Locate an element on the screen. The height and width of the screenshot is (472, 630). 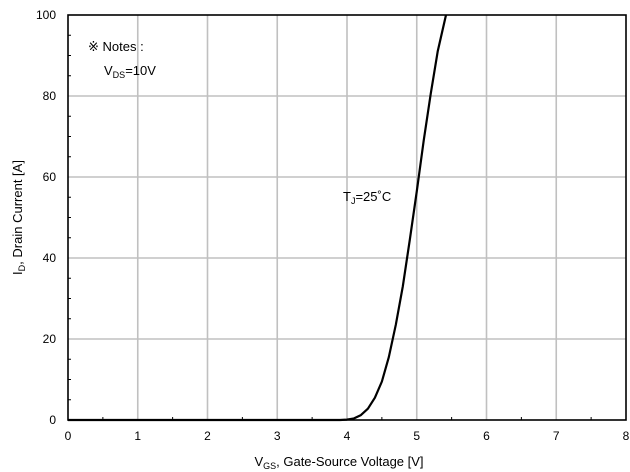
x-axis-label: VGS, Gate-Source Voltage [V] is located at coordinates (338, 462).